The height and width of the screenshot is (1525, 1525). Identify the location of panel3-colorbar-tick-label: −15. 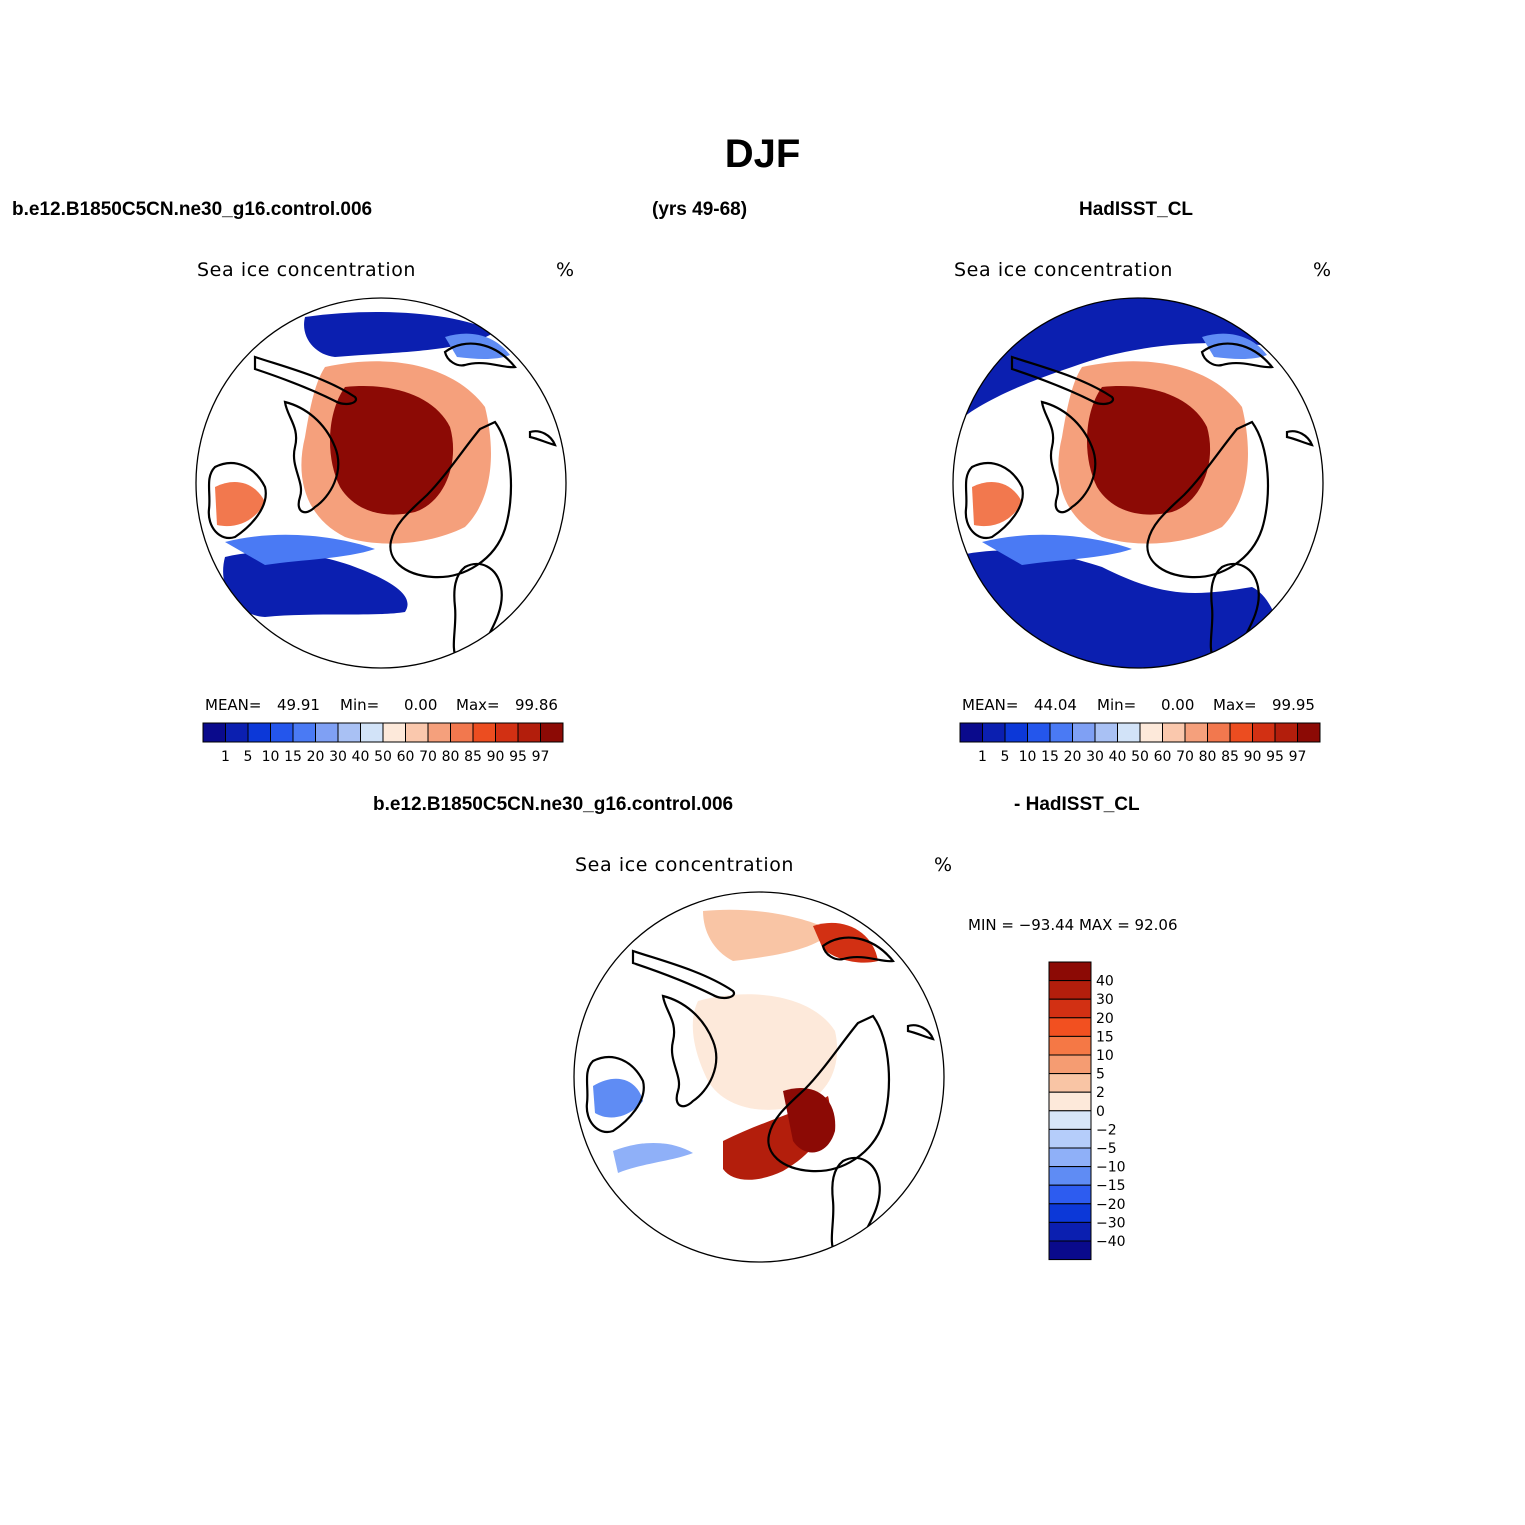
(1111, 1186).